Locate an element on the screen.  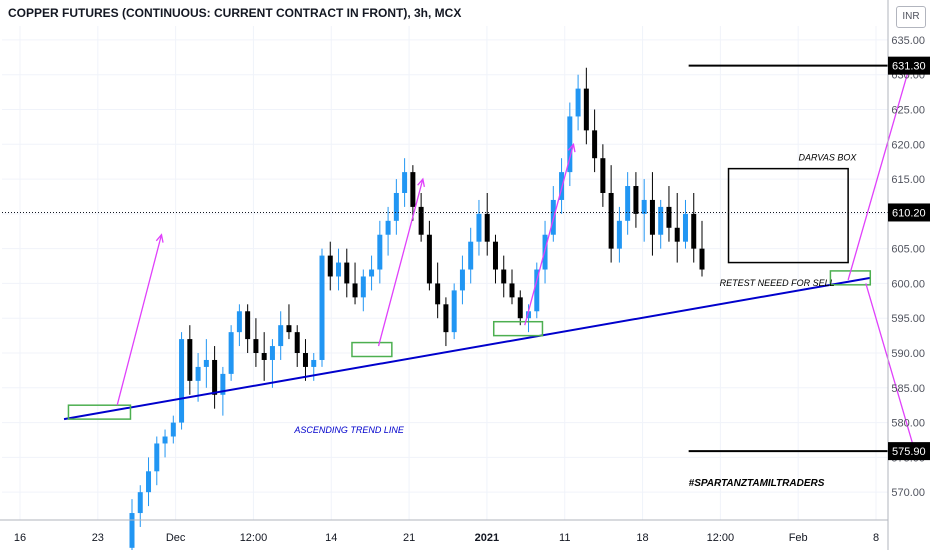
price-tick-label: 595.00 is located at coordinates (908, 319).